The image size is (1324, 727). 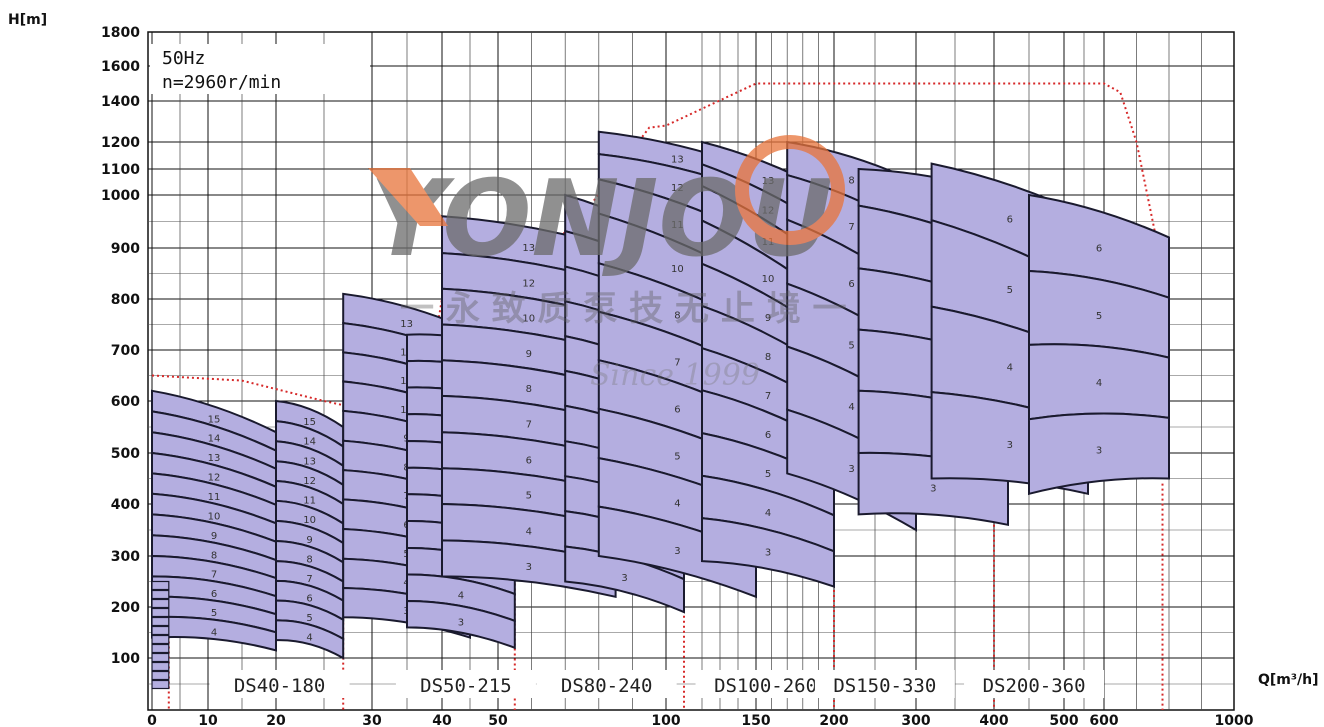 What do you see at coordinates (120, 67) in the screenshot?
I see `y-tick-label: 1600` at bounding box center [120, 67].